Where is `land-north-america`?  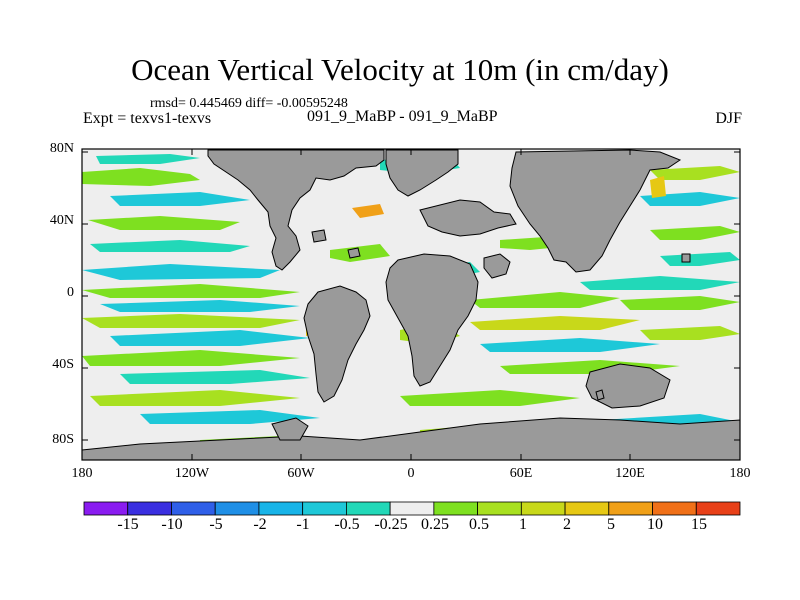
land-north-america is located at coordinates (296, 210).